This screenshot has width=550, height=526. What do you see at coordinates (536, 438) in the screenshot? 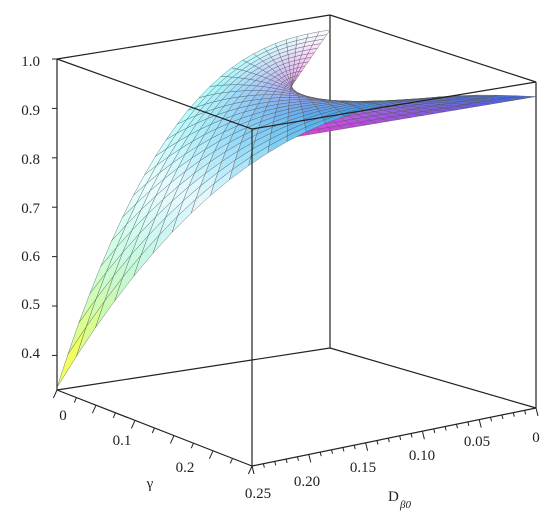
I see `d-tick-label: 0` at bounding box center [536, 438].